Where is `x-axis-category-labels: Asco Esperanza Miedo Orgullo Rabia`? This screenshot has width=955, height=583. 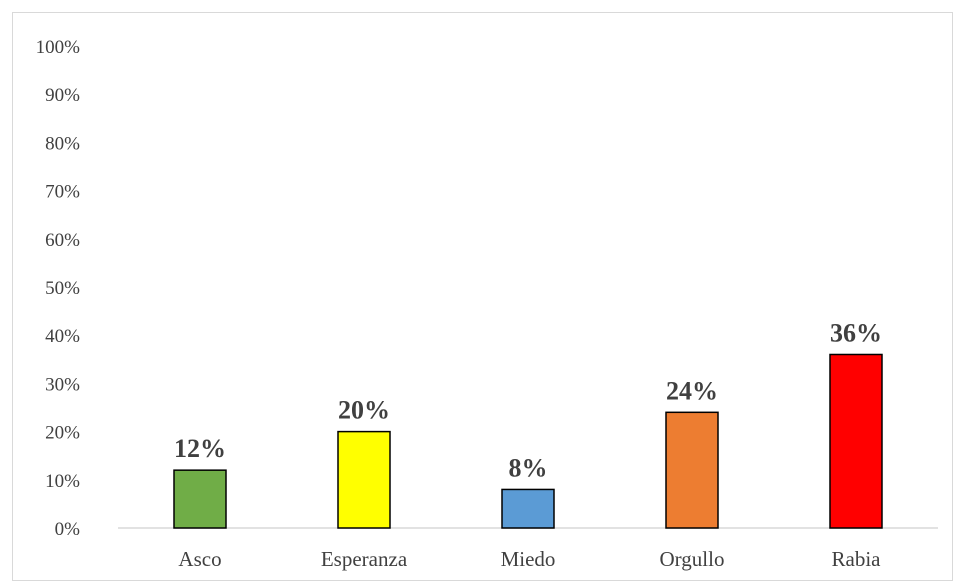
x-axis-category-labels: Asco Esperanza Miedo Orgullo Rabia is located at coordinates (529, 559).